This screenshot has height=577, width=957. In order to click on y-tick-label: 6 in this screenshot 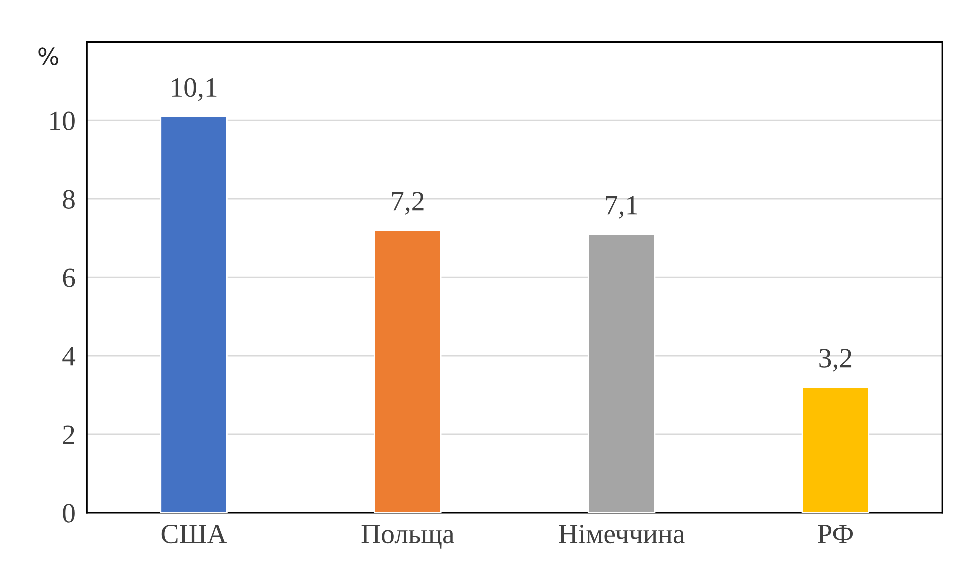, I will do `click(69, 278)`.